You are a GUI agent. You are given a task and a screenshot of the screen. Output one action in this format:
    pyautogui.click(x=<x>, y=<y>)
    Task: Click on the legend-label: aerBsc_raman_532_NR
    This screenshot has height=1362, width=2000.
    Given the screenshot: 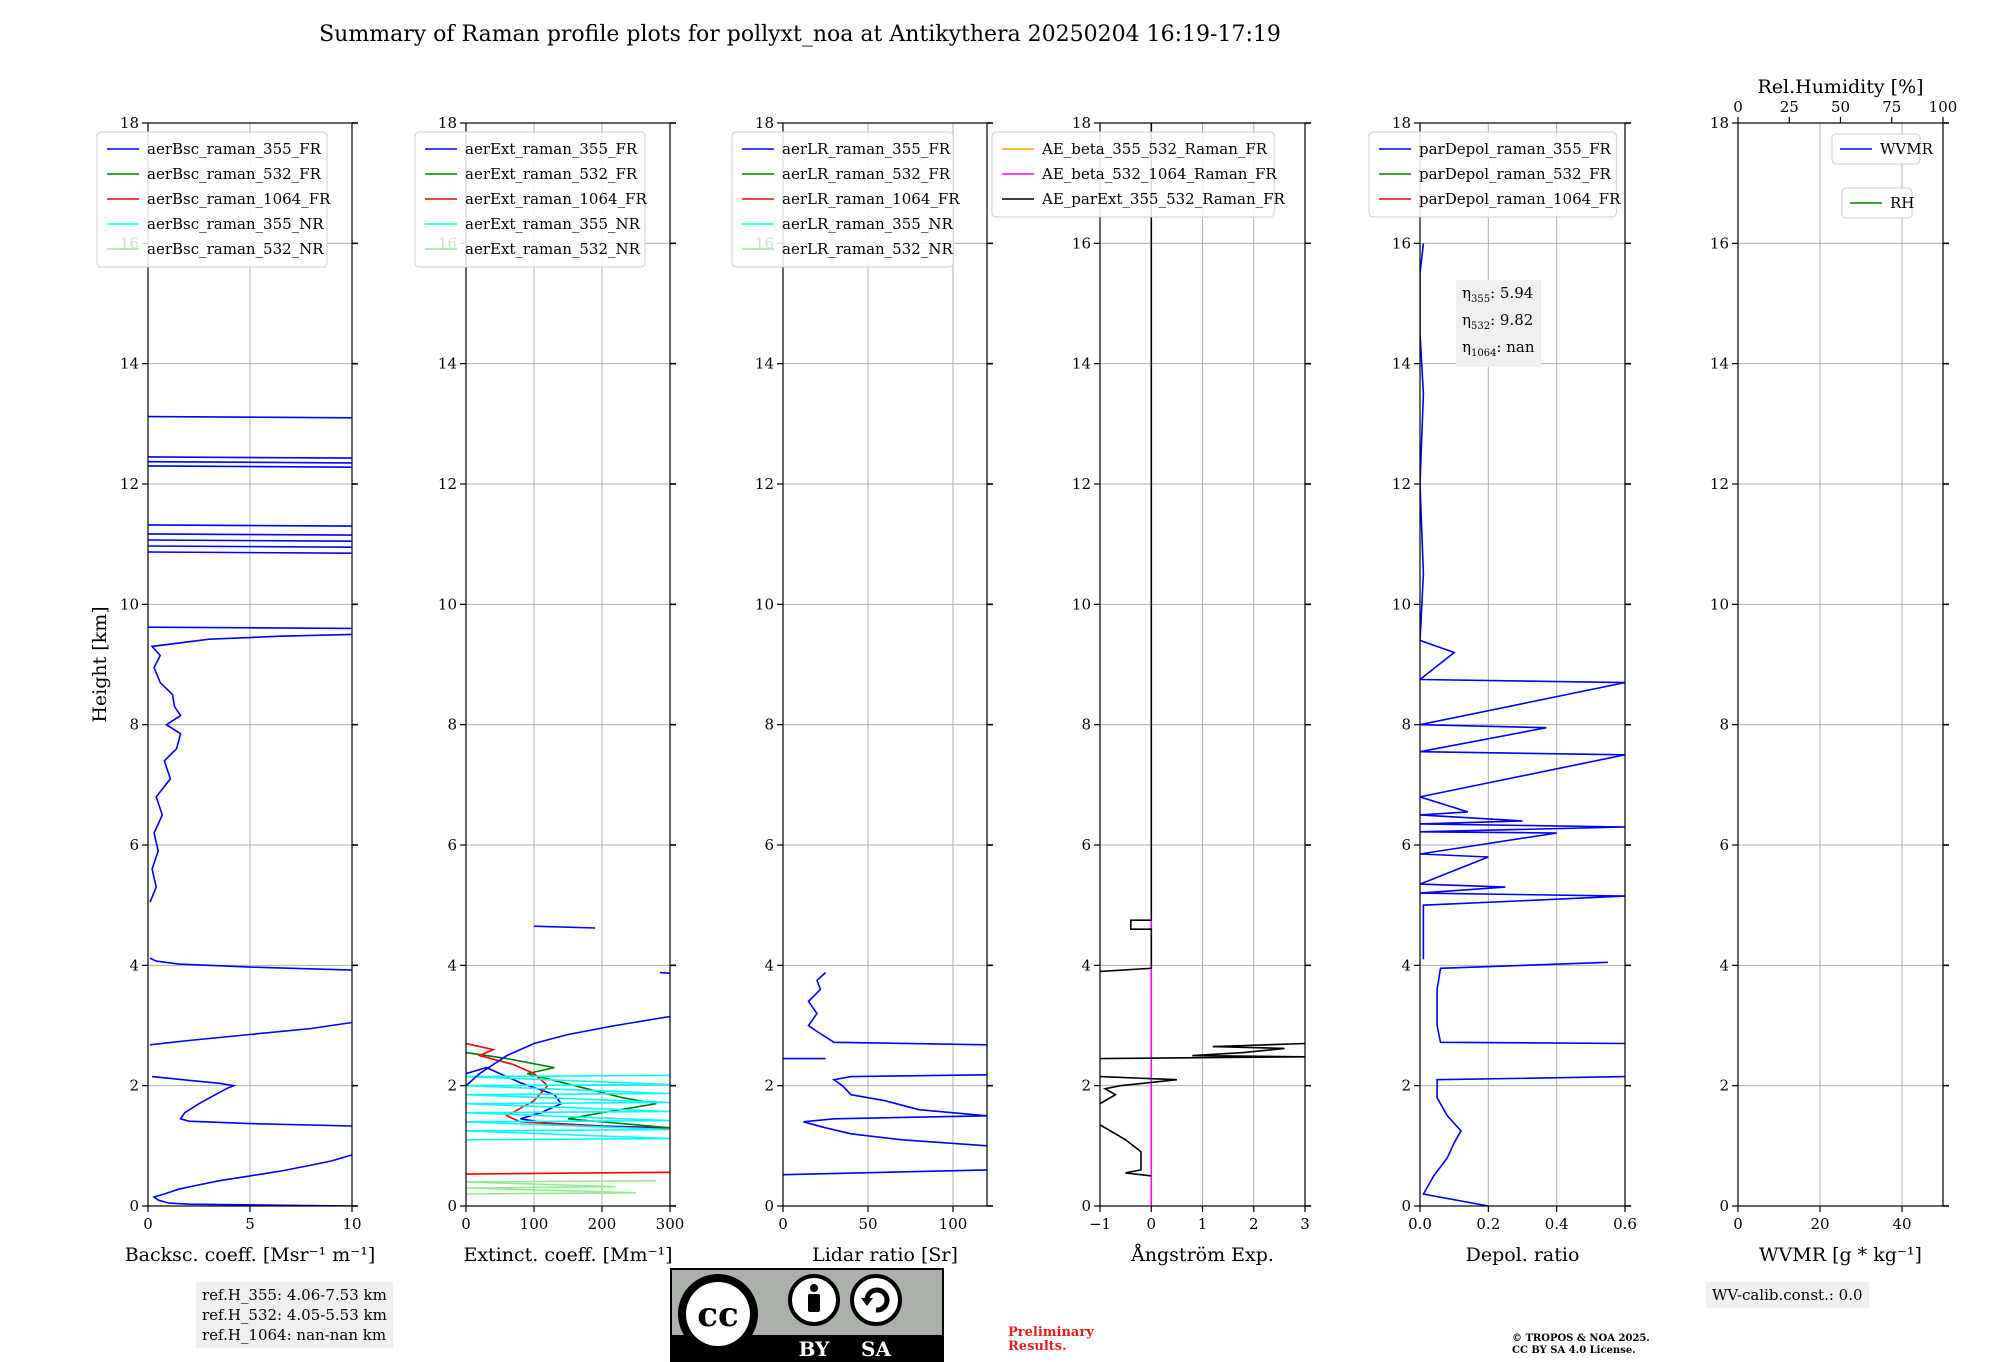 What is the action you would take?
    pyautogui.click(x=235, y=249)
    